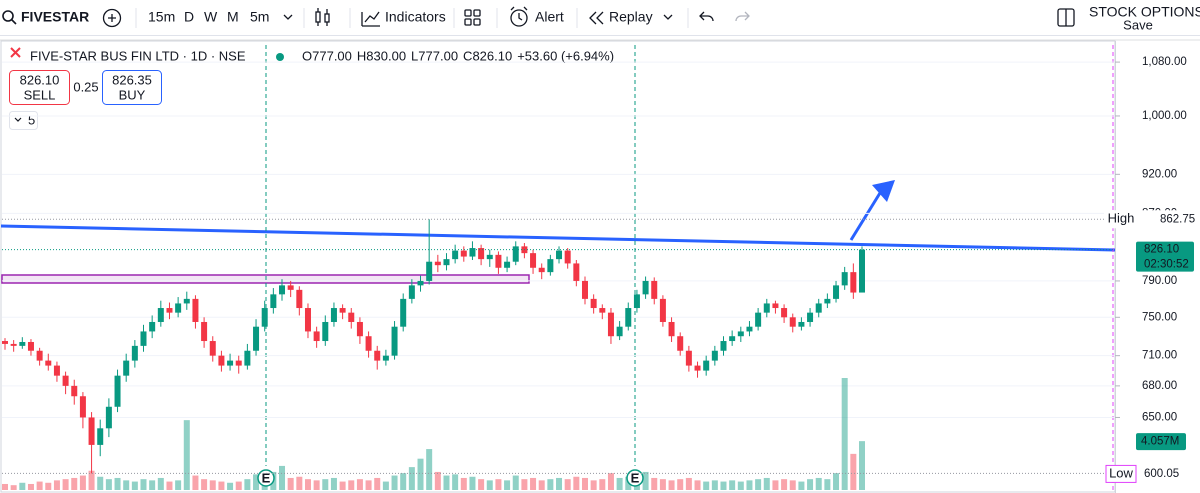  I want to click on buy-label: BUY, so click(132, 94).